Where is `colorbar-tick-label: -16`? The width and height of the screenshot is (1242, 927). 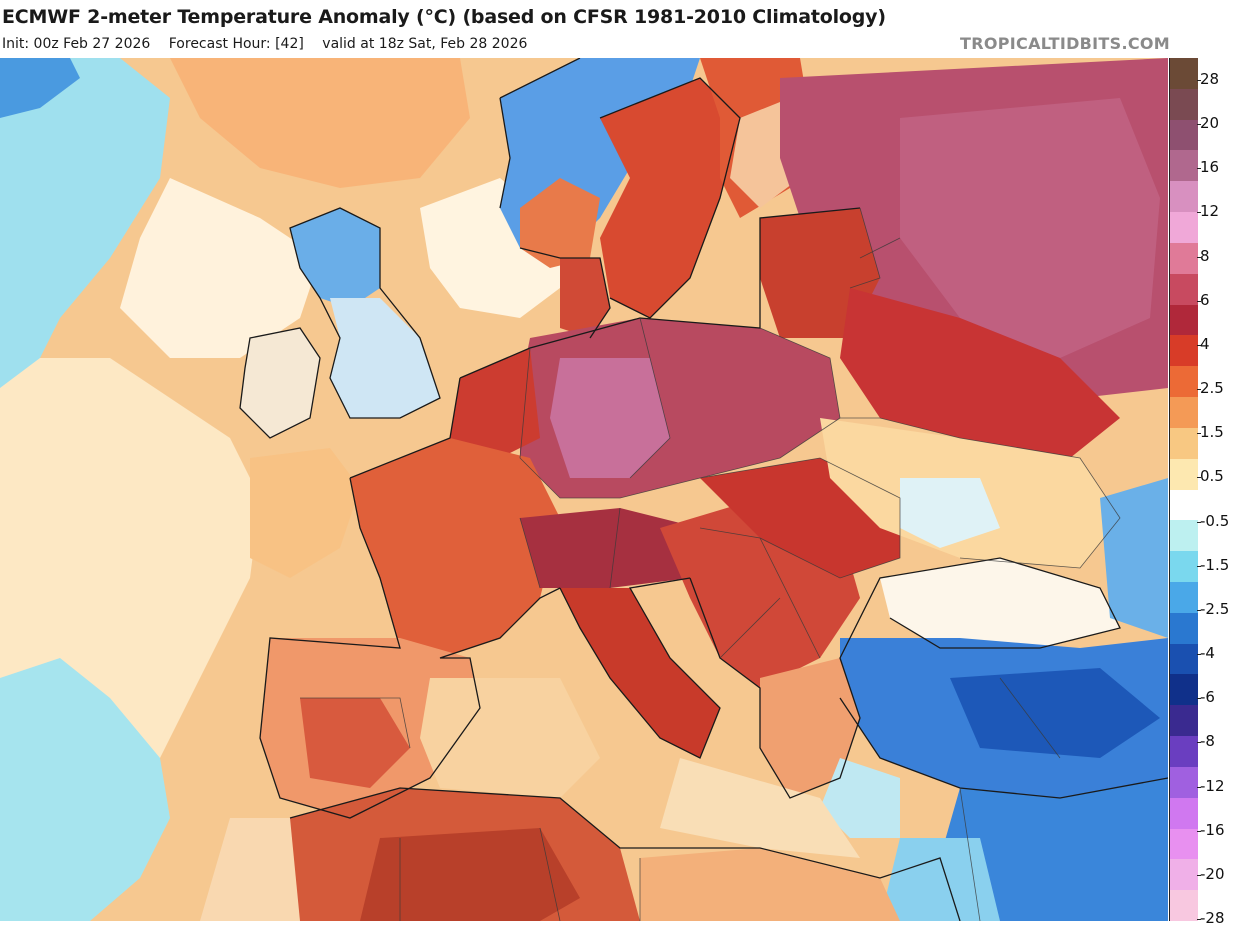 colorbar-tick-label: -16 is located at coordinates (1212, 829).